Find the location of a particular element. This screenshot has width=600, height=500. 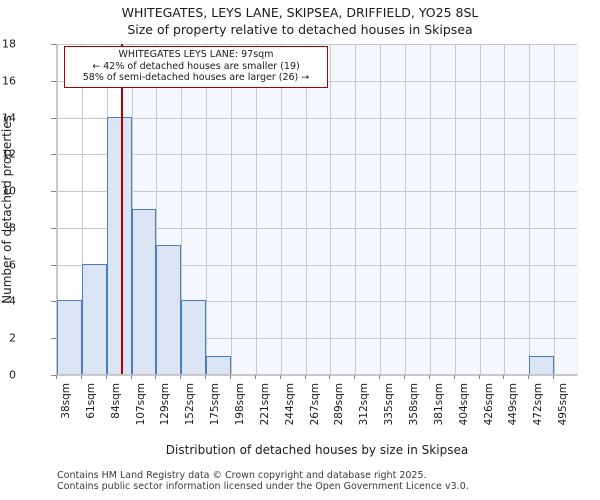

x-tick-label: 61sqm is located at coordinates (90, 401).